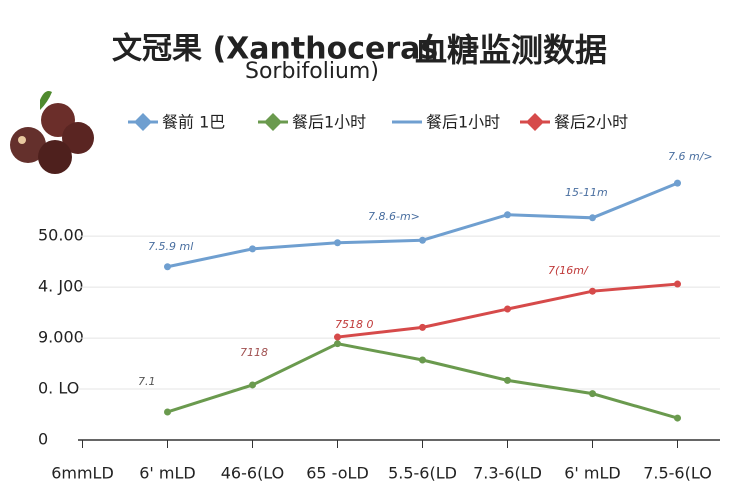  I want to click on fruit-illustration, so click(52, 132).